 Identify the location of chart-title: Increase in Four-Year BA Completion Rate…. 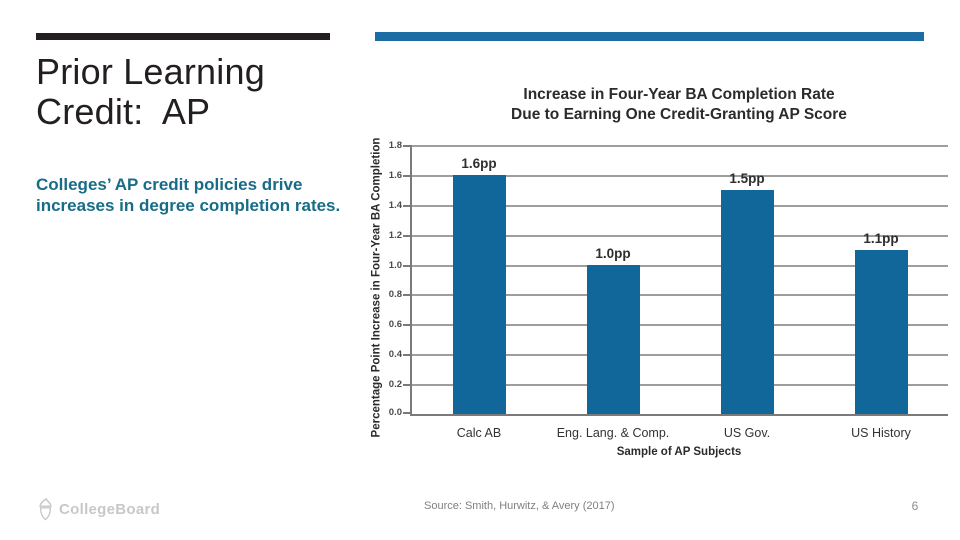
(679, 104).